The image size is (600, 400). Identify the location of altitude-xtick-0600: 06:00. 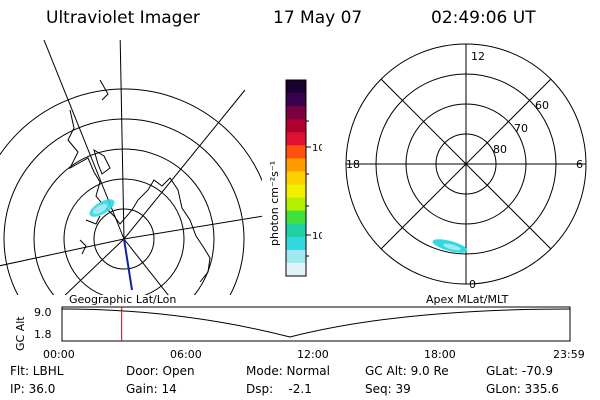
(186, 354).